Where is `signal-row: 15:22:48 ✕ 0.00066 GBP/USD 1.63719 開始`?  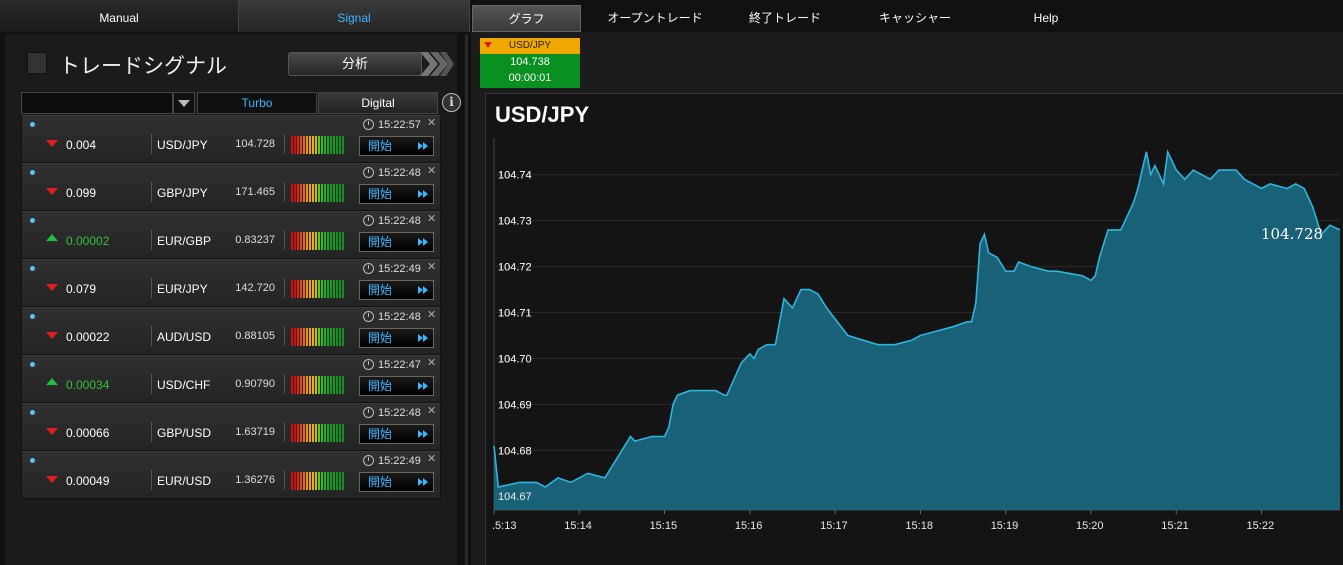
signal-row: 15:22:48 ✕ 0.00066 GBP/USD 1.63719 開始 is located at coordinates (231, 427).